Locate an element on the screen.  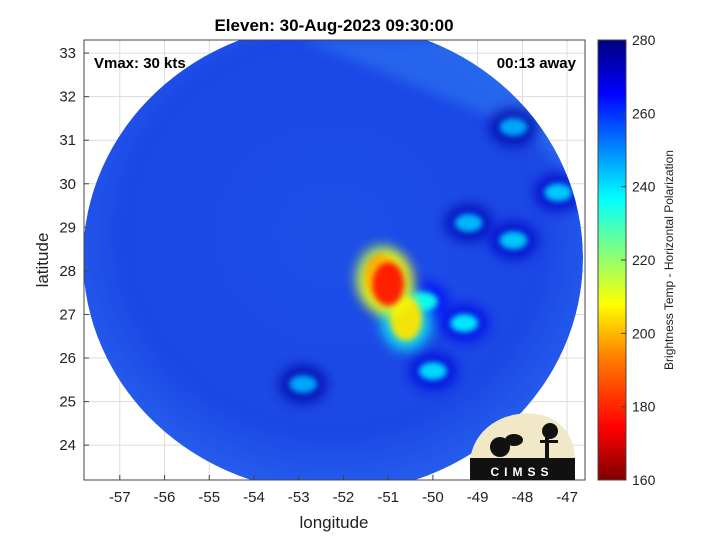
colorbar-ticks: 160 180 200 220 240 260 280 is located at coordinates (638, 260).